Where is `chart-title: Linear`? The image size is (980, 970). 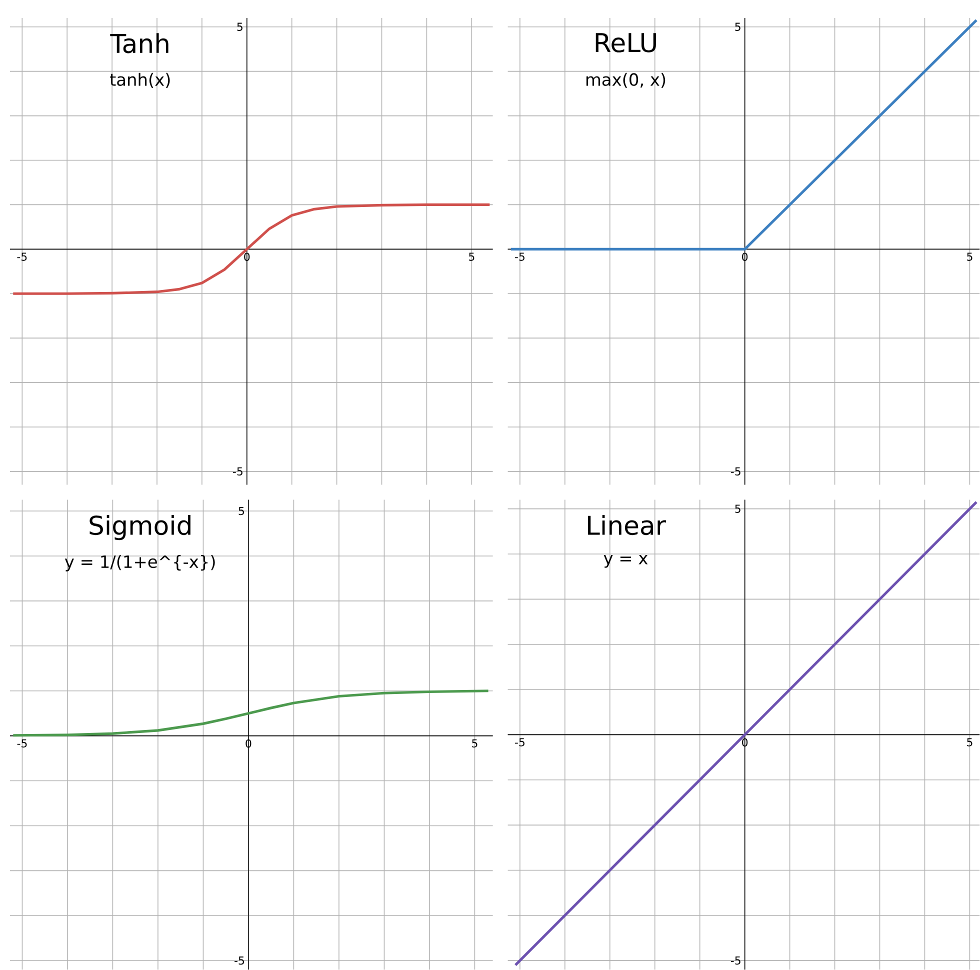 chart-title: Linear is located at coordinates (627, 525).